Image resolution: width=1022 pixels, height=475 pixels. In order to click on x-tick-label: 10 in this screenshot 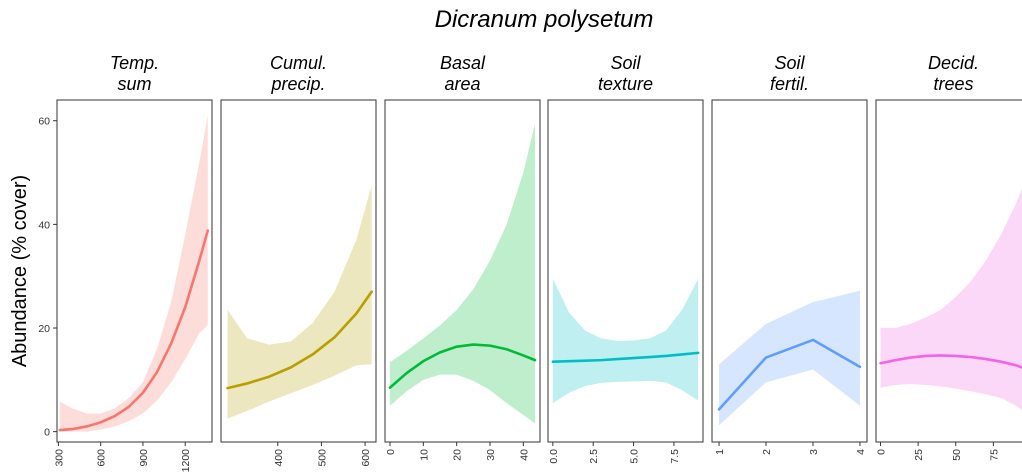, I will do `click(424, 455)`.